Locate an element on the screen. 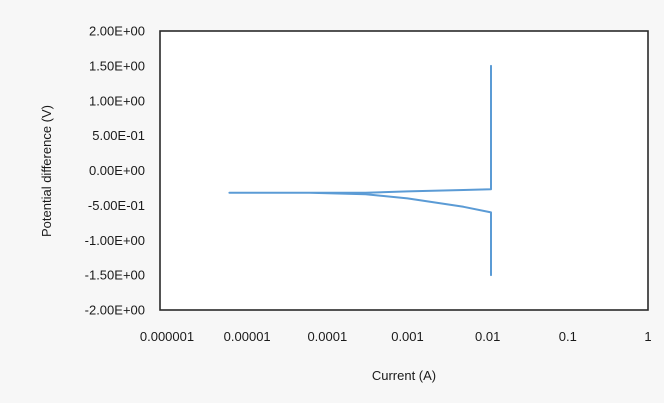 The width and height of the screenshot is (664, 403). x-tick-label: 0.1 is located at coordinates (568, 336).